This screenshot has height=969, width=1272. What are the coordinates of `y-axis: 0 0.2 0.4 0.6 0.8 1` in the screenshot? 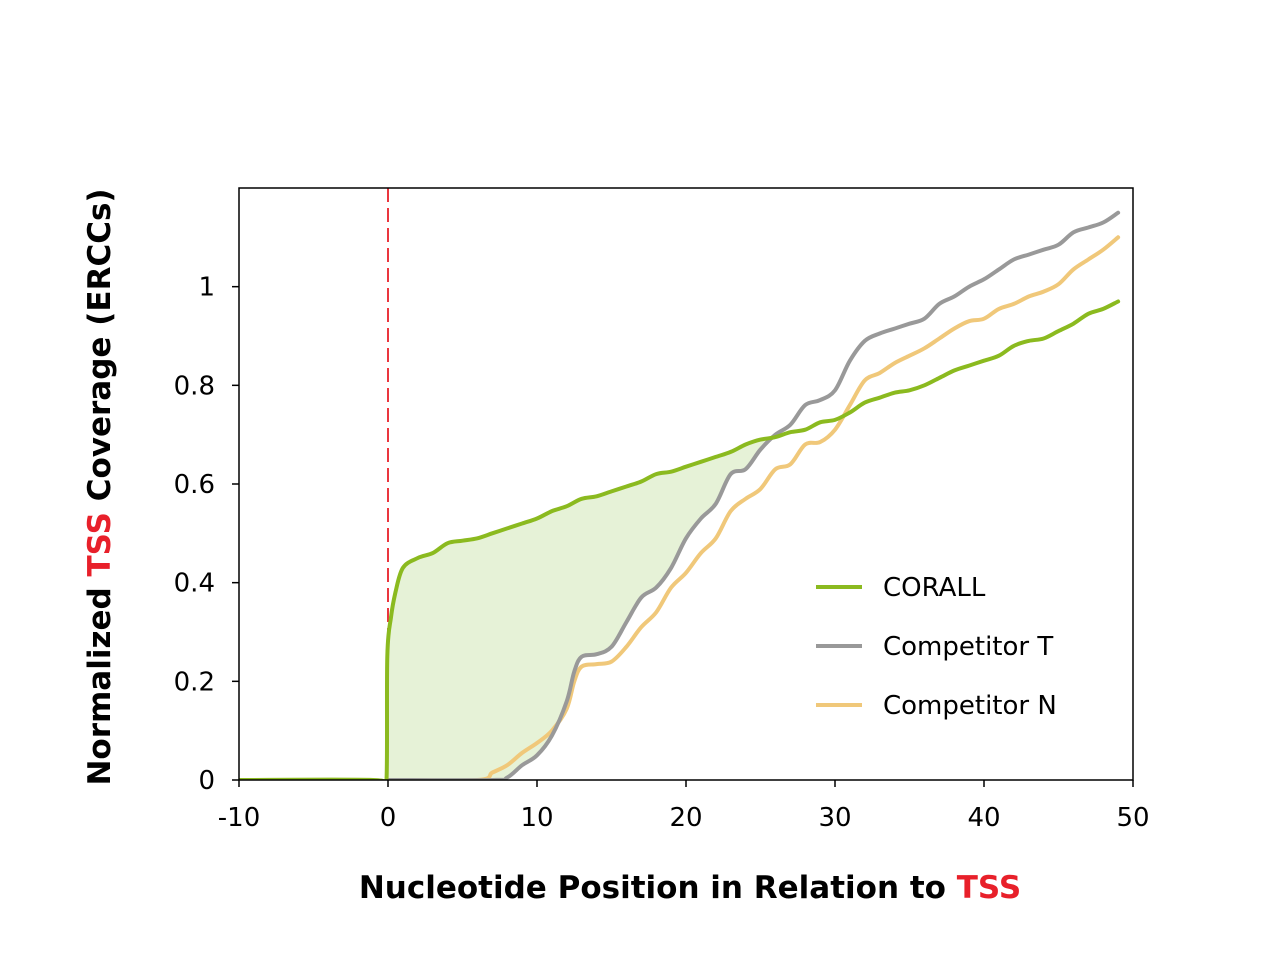 It's located at (206, 534).